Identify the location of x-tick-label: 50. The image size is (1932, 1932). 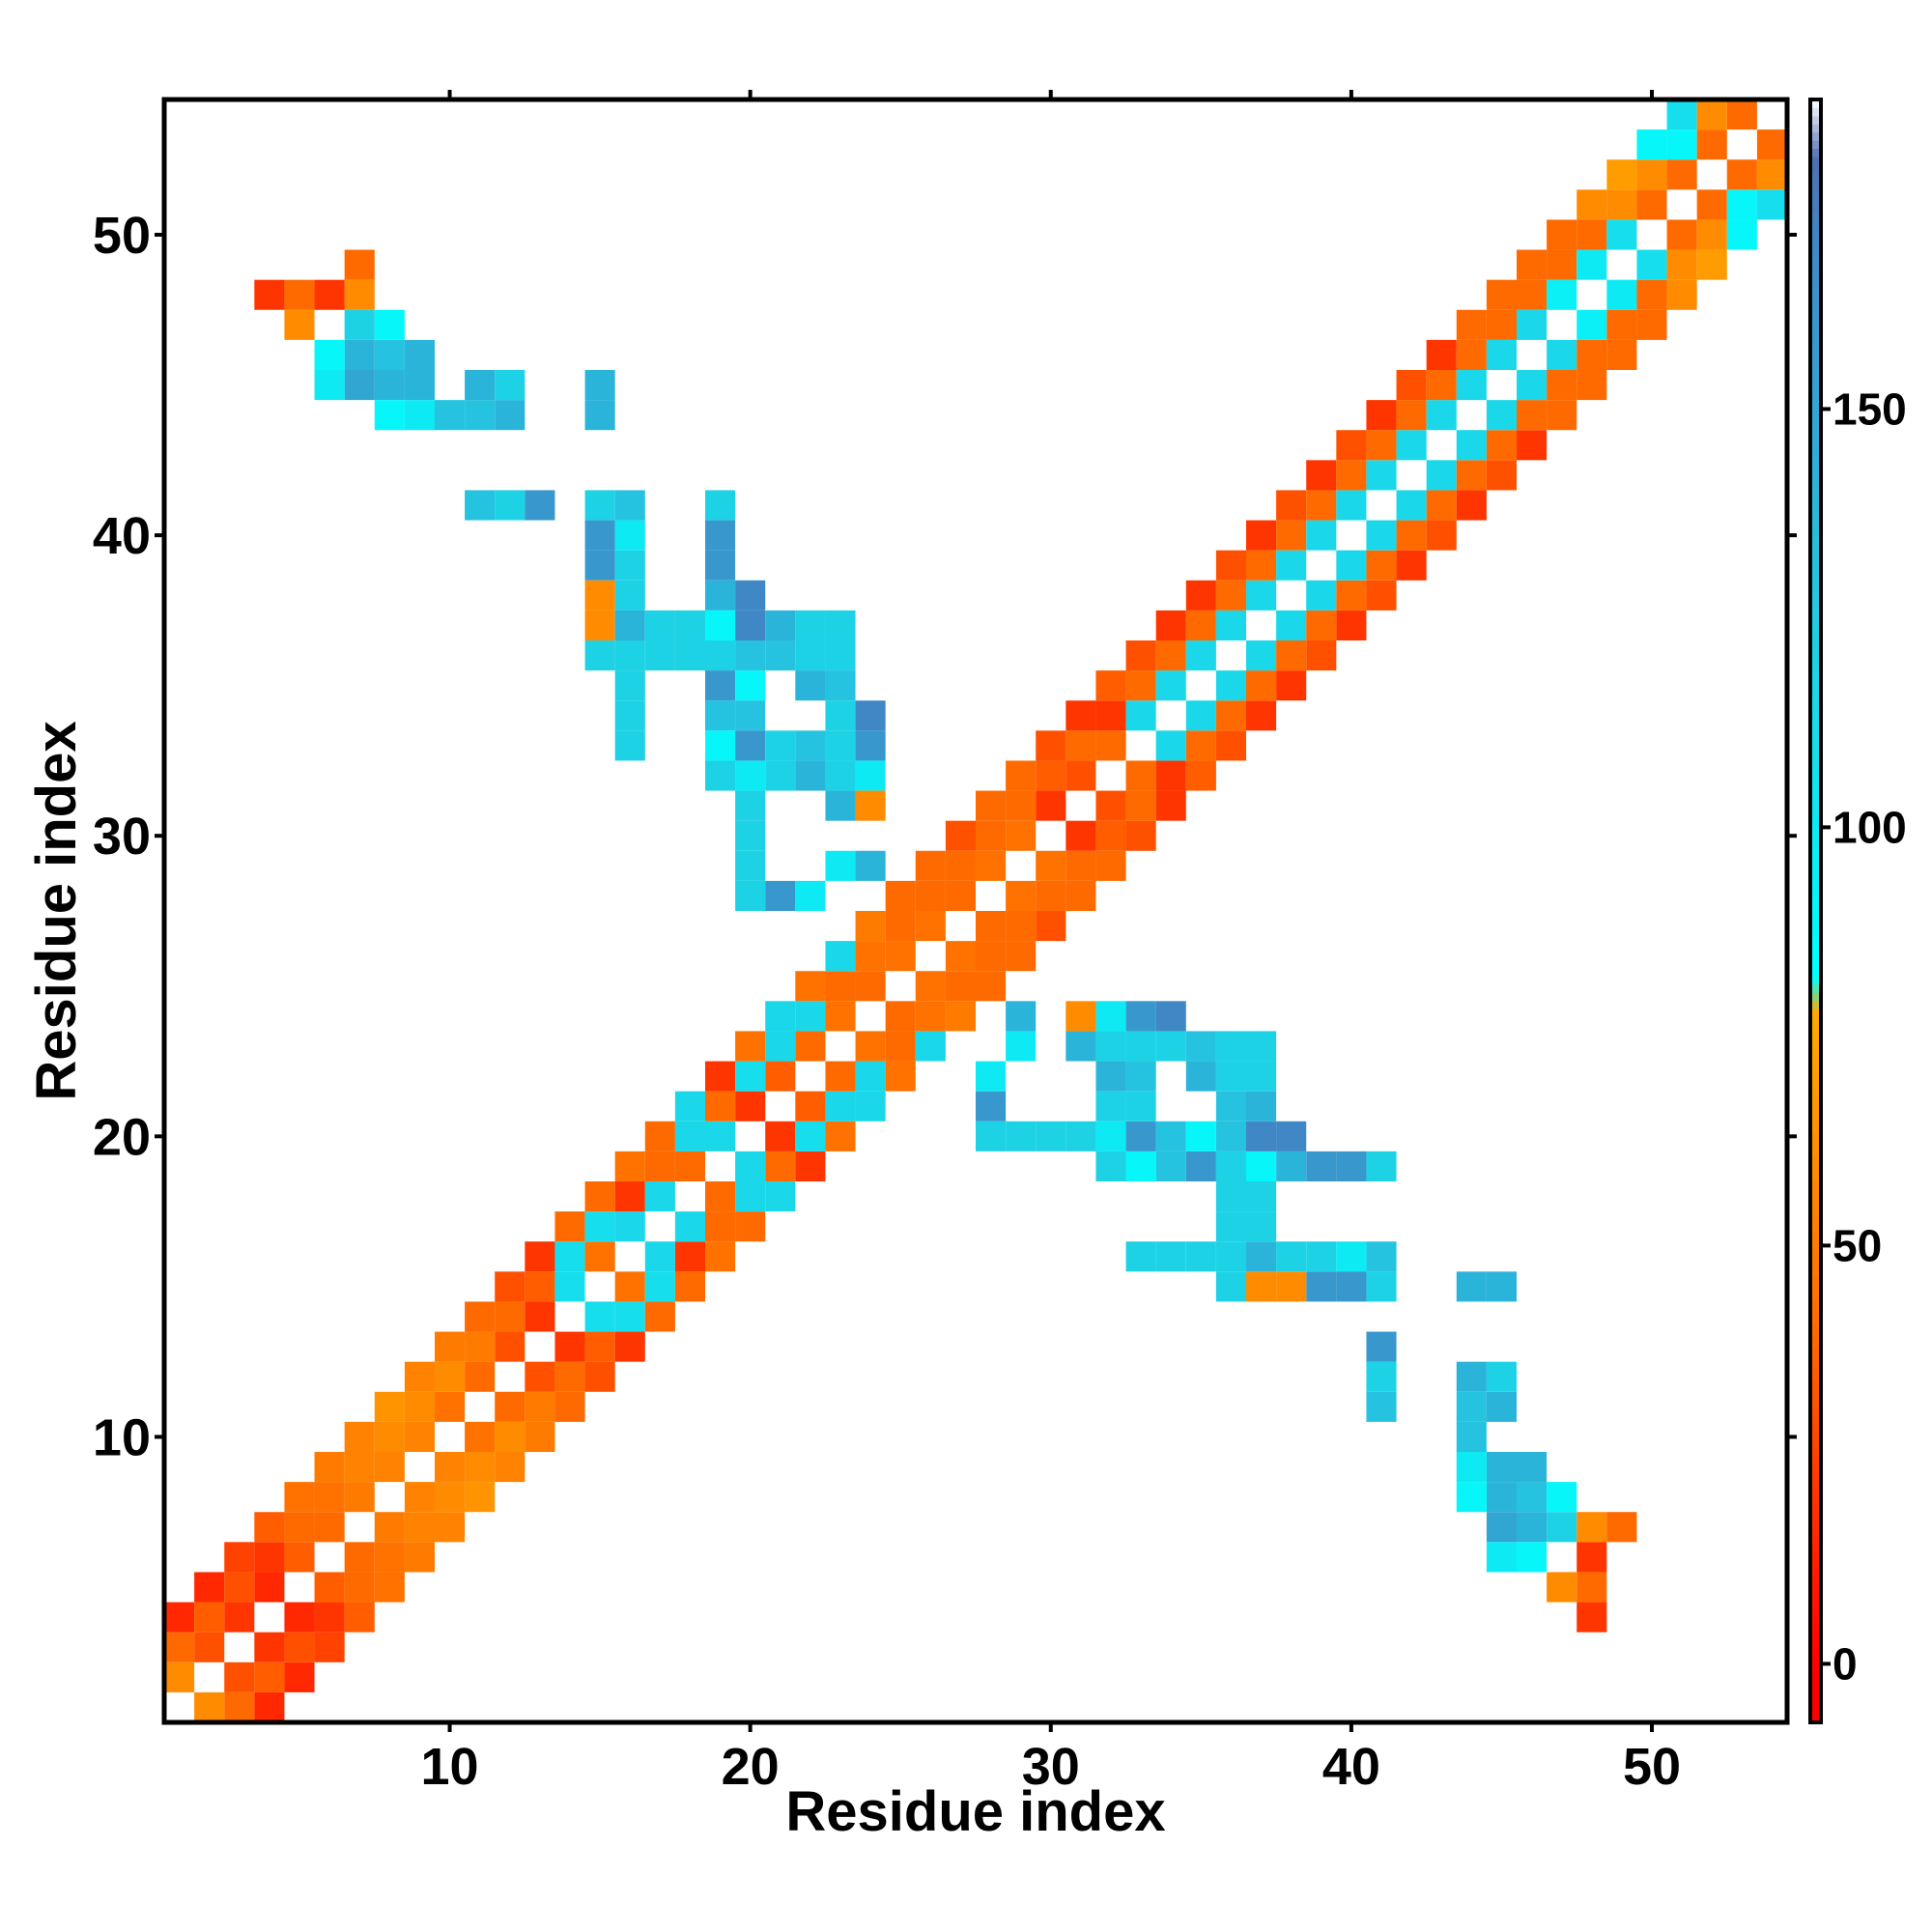
(1652, 1767).